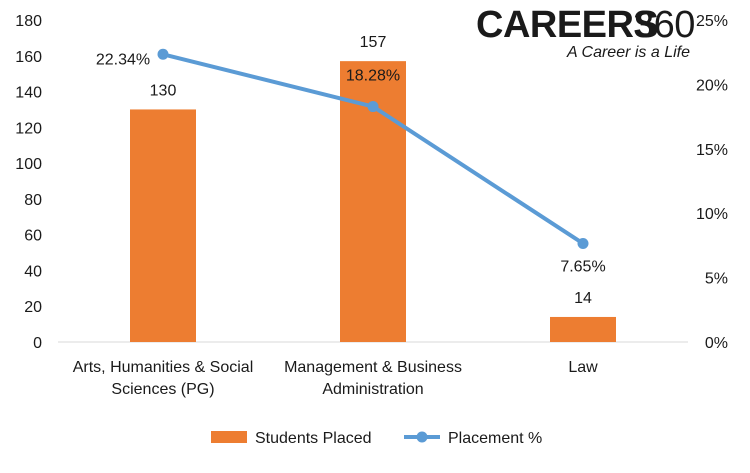  What do you see at coordinates (163, 367) in the screenshot?
I see `x-category-label-line: Arts, Humanities & Social` at bounding box center [163, 367].